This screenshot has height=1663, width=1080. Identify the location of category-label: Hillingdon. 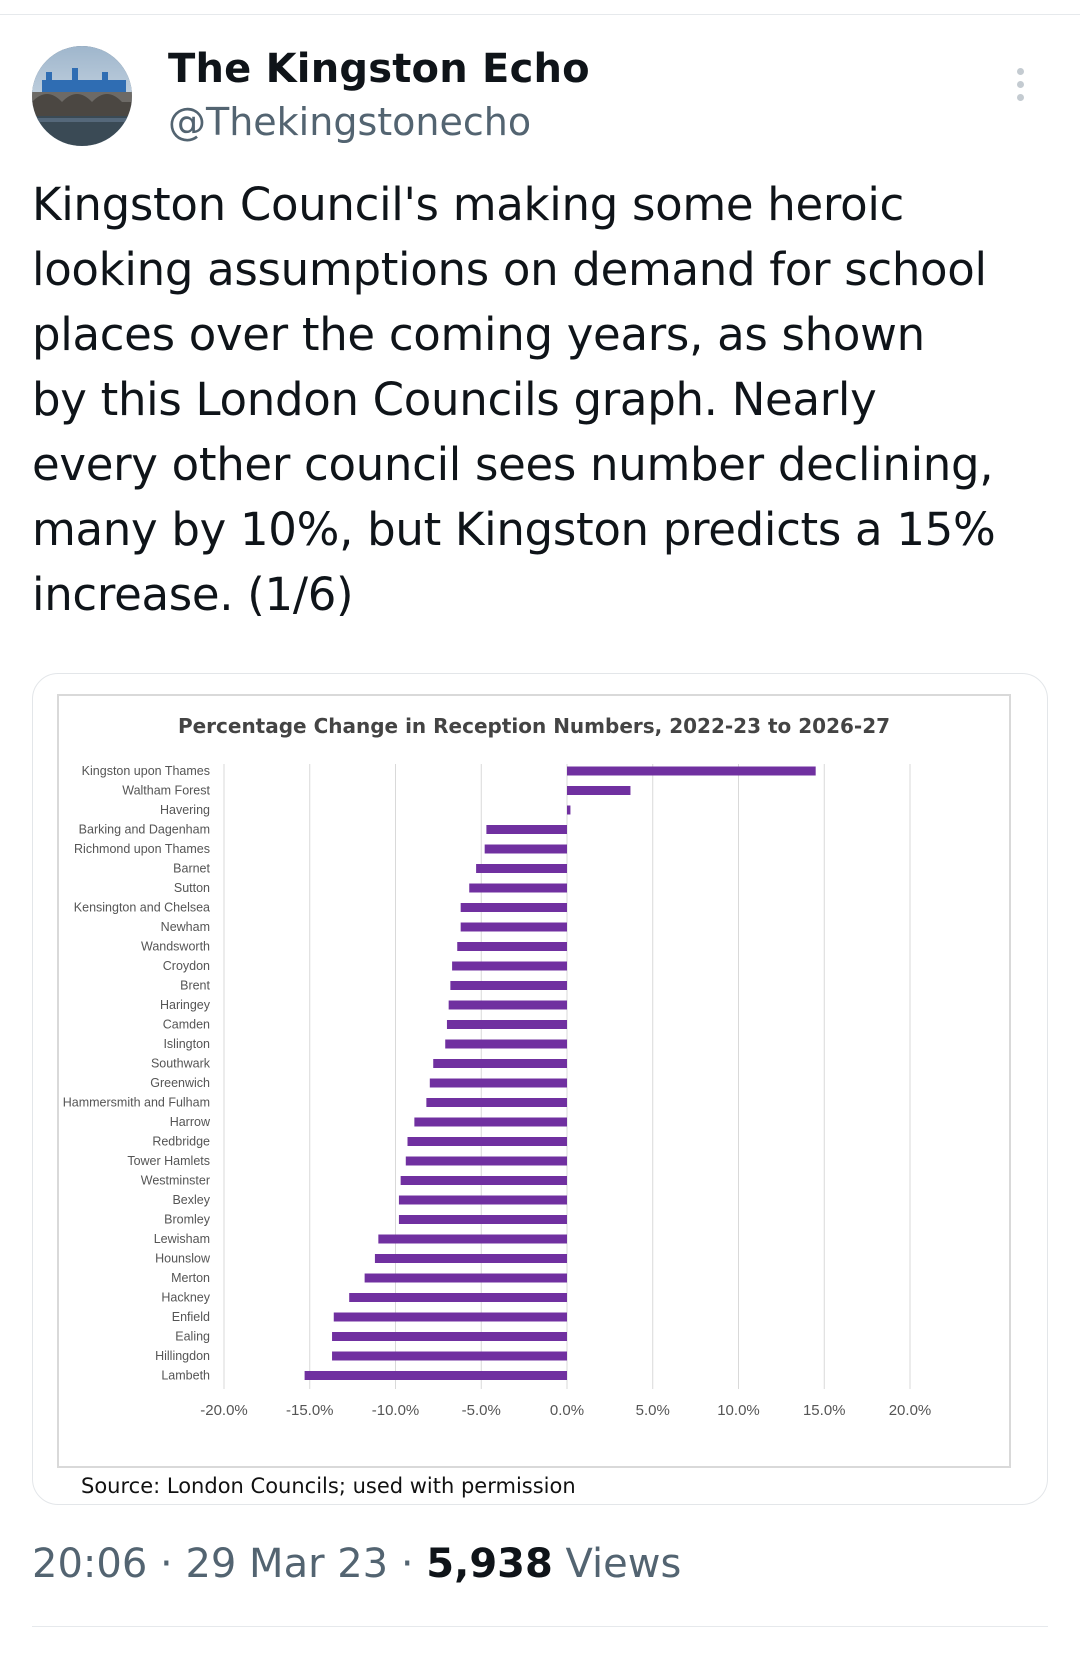
(182, 1356).